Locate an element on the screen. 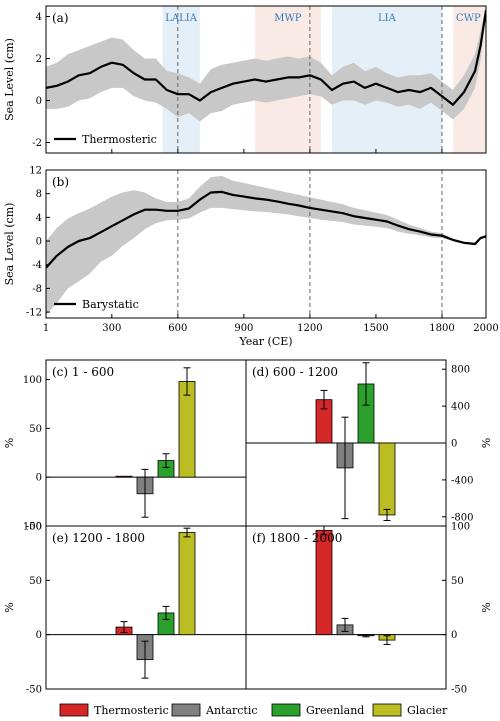 The height and width of the screenshot is (721, 500). y-tick-label: 2 is located at coordinates (39, 59).